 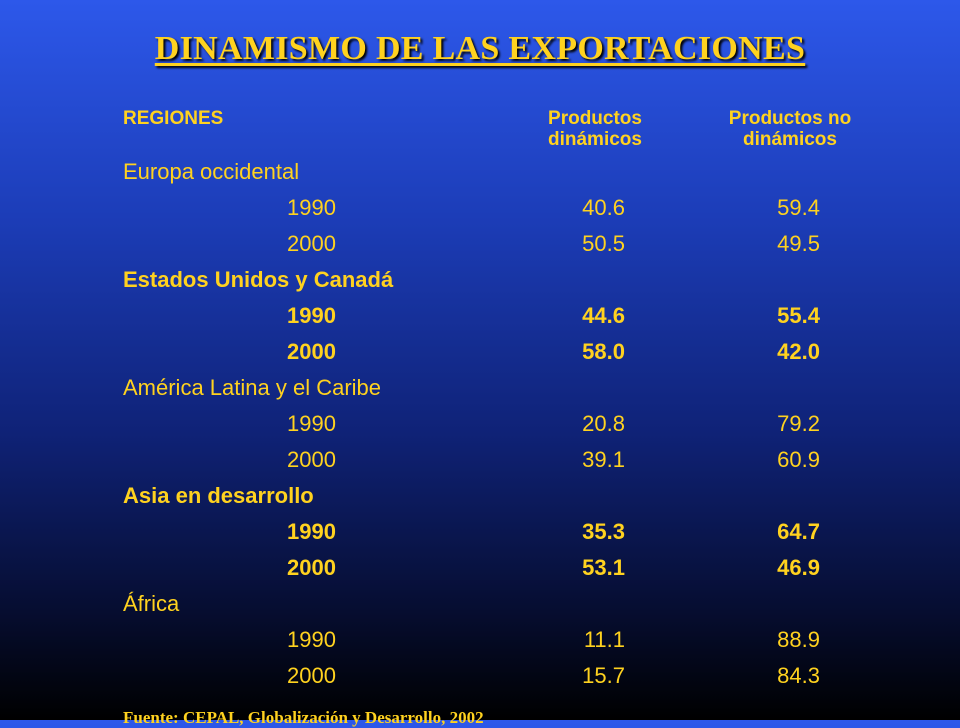 I want to click on year-row: 1990 44.6 55.4, so click(x=480, y=316).